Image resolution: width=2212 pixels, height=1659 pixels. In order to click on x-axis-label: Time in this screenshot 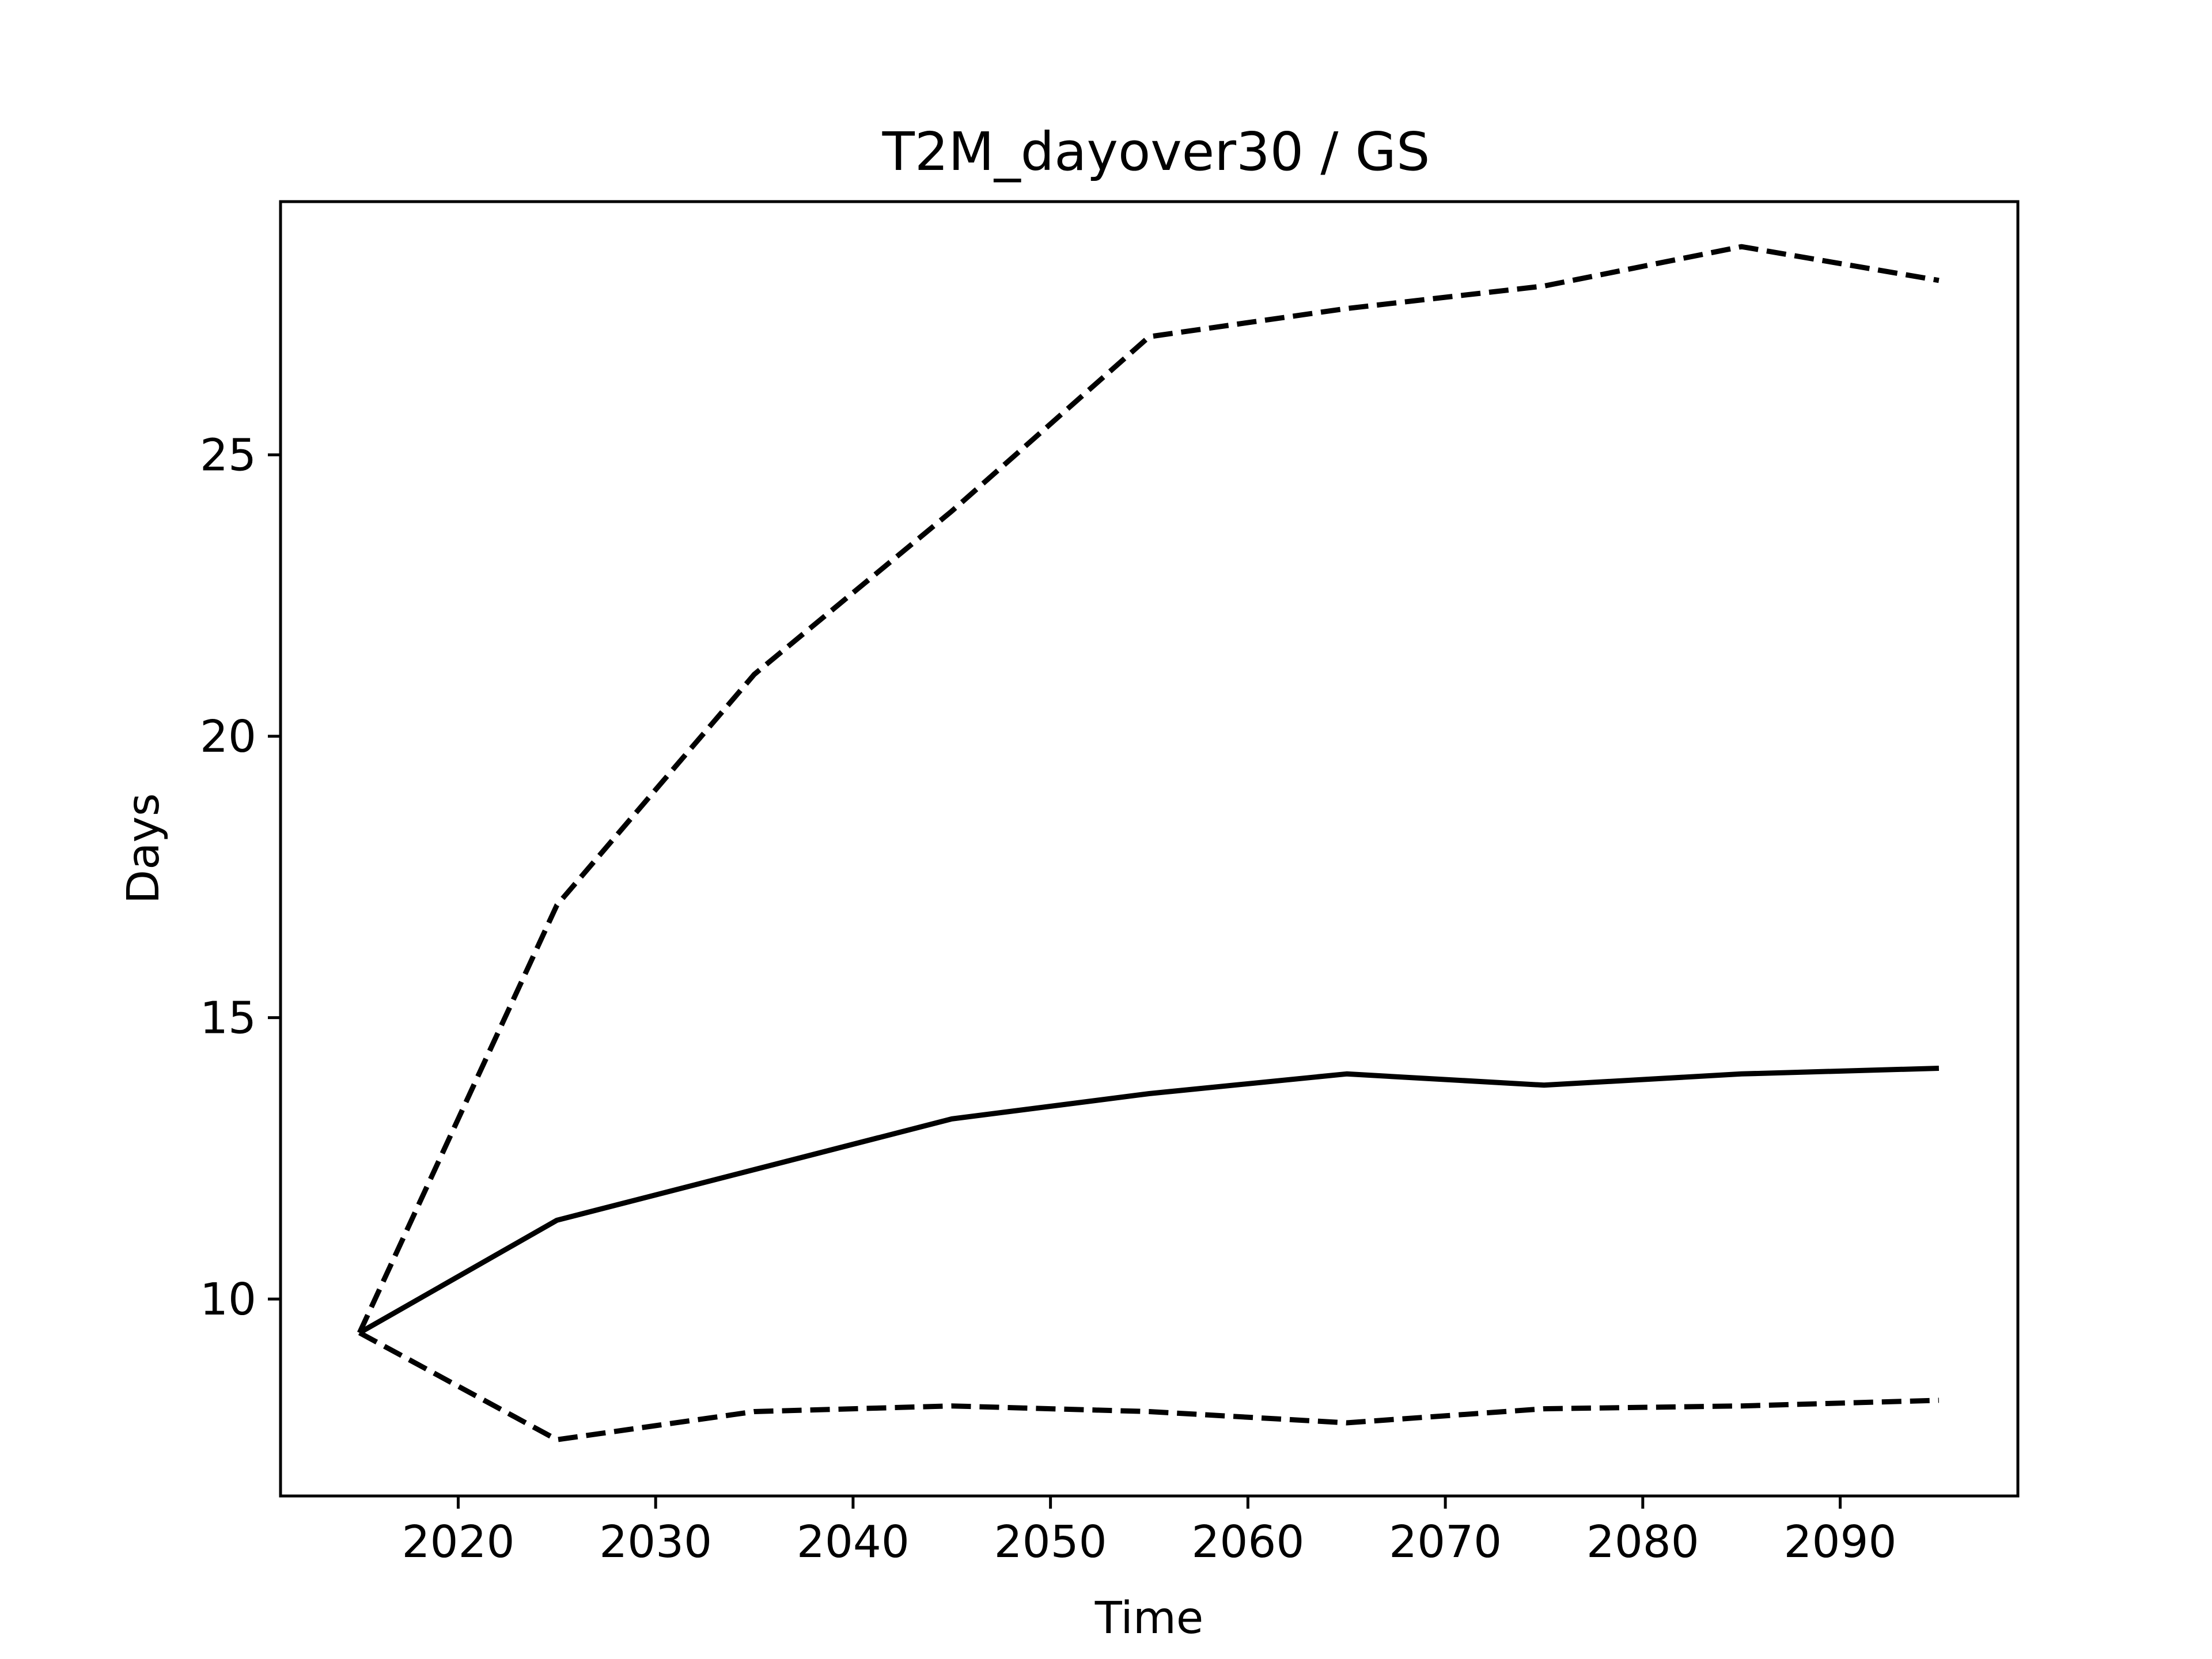, I will do `click(1148, 1618)`.